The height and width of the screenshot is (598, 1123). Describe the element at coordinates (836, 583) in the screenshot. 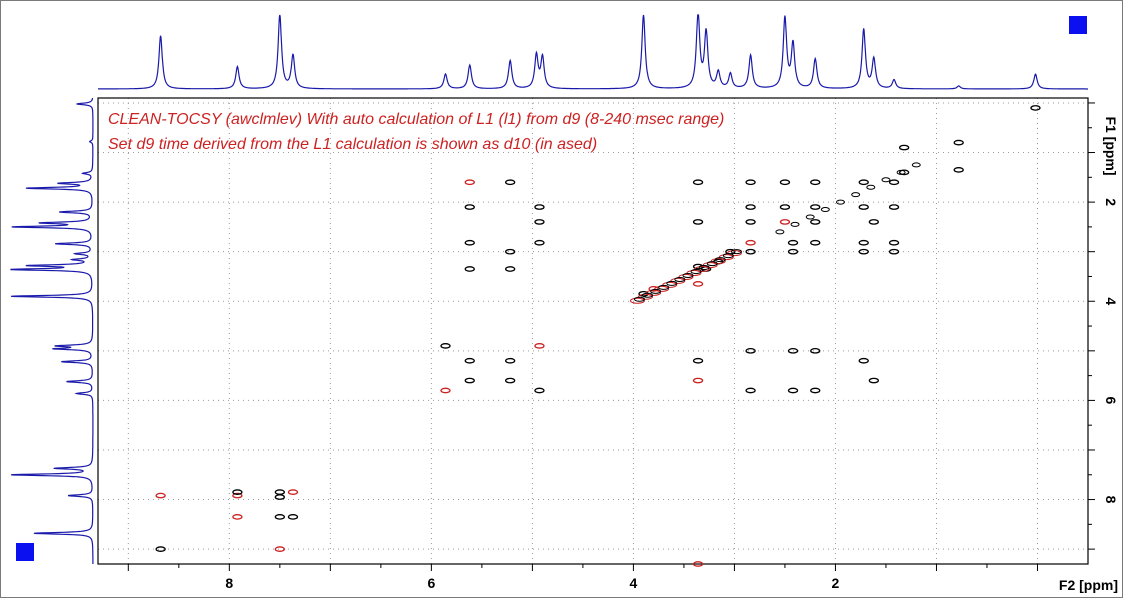

I see `x-tick-label: 2` at that location.